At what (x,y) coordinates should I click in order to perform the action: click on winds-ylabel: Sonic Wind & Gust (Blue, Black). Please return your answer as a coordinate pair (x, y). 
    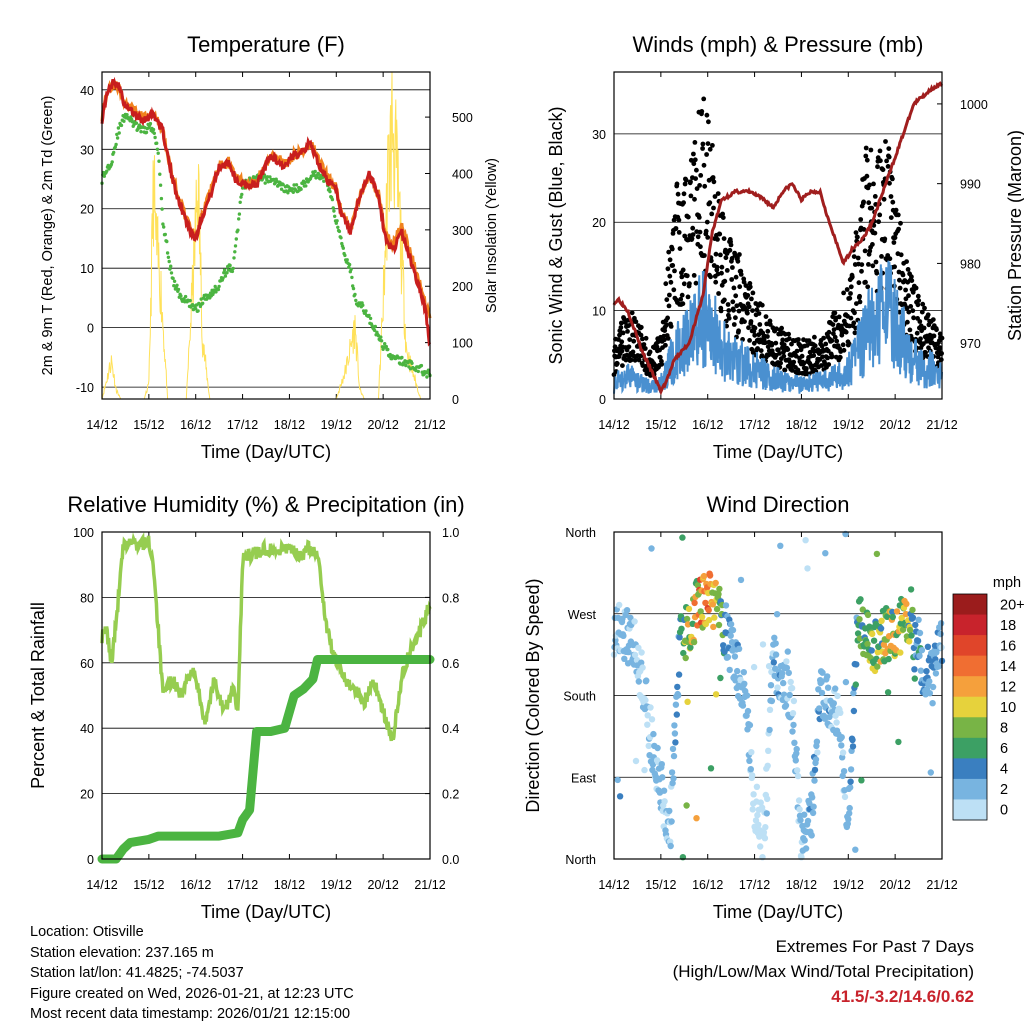
    Looking at the image, I should click on (556, 235).